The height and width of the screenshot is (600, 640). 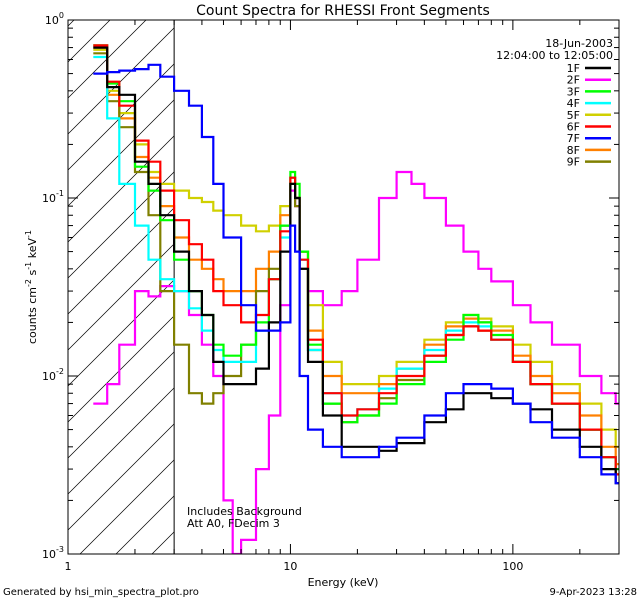 What do you see at coordinates (554, 55) in the screenshot?
I see `time-range-label: 12:04:00 to 12:05:00` at bounding box center [554, 55].